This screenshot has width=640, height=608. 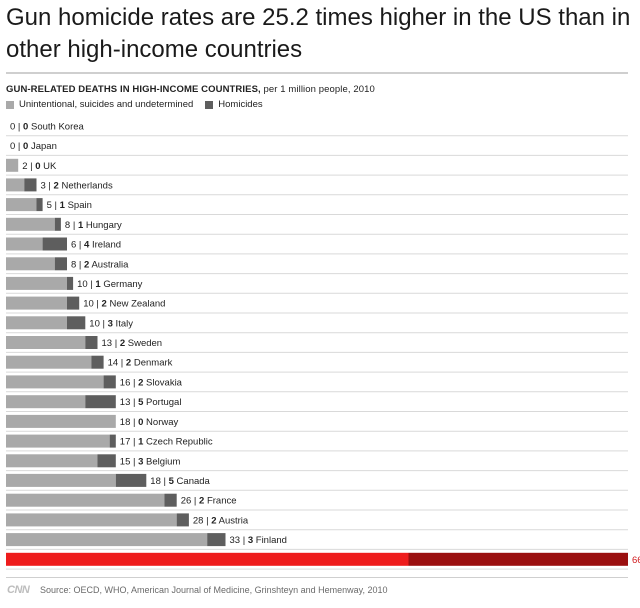 I want to click on bar-homicide-italy, so click(x=76, y=323).